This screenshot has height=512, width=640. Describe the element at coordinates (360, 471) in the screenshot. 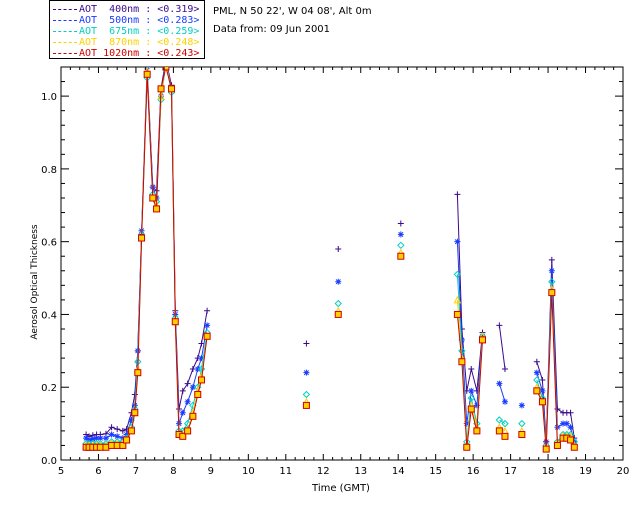

I see `x-tick-label: 13` at that location.